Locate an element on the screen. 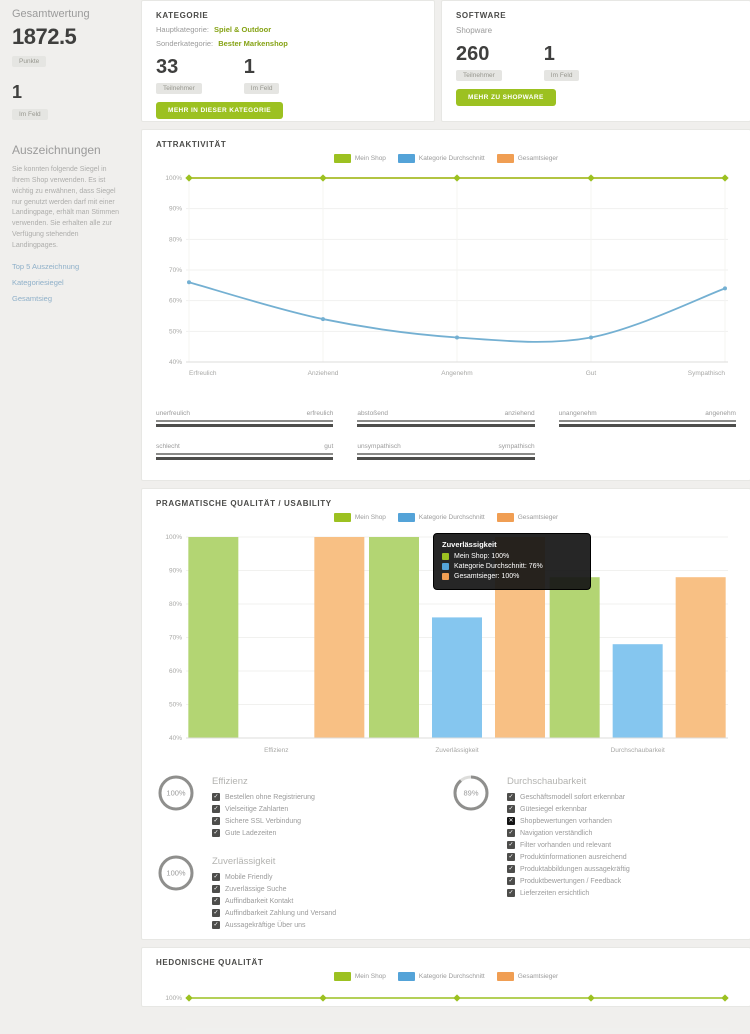 The image size is (750, 1034). bar-mein-shop-effizienz is located at coordinates (213, 637).